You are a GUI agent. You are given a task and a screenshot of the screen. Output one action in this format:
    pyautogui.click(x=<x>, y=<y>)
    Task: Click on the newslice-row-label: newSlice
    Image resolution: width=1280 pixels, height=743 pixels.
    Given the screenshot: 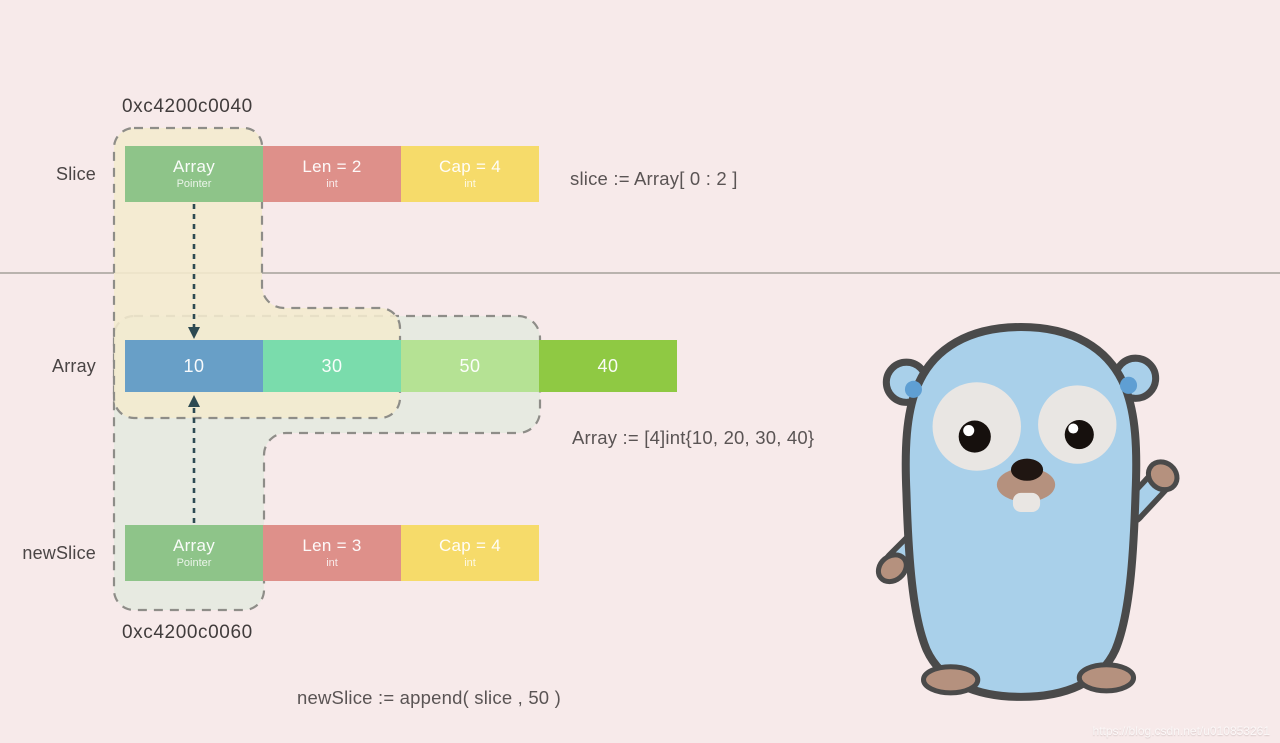 What is the action you would take?
    pyautogui.click(x=59, y=553)
    